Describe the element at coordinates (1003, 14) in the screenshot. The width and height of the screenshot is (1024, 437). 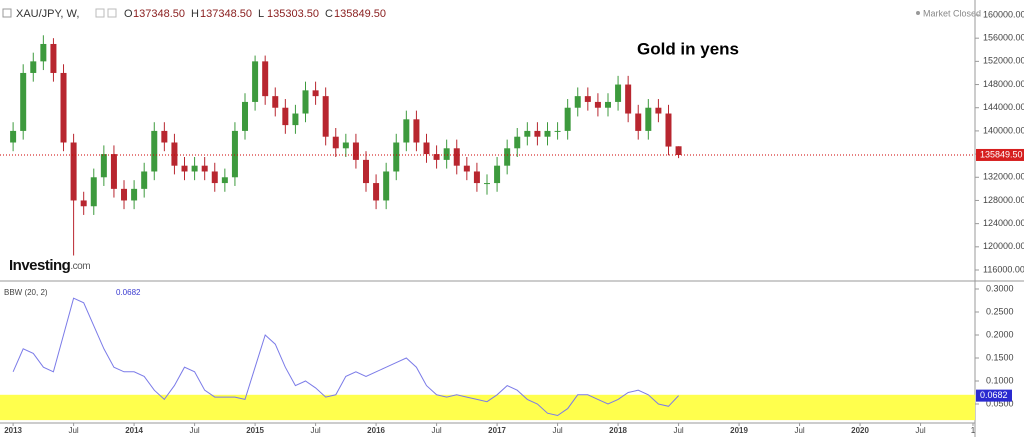
I see `y-tick-label: 160000.00` at that location.